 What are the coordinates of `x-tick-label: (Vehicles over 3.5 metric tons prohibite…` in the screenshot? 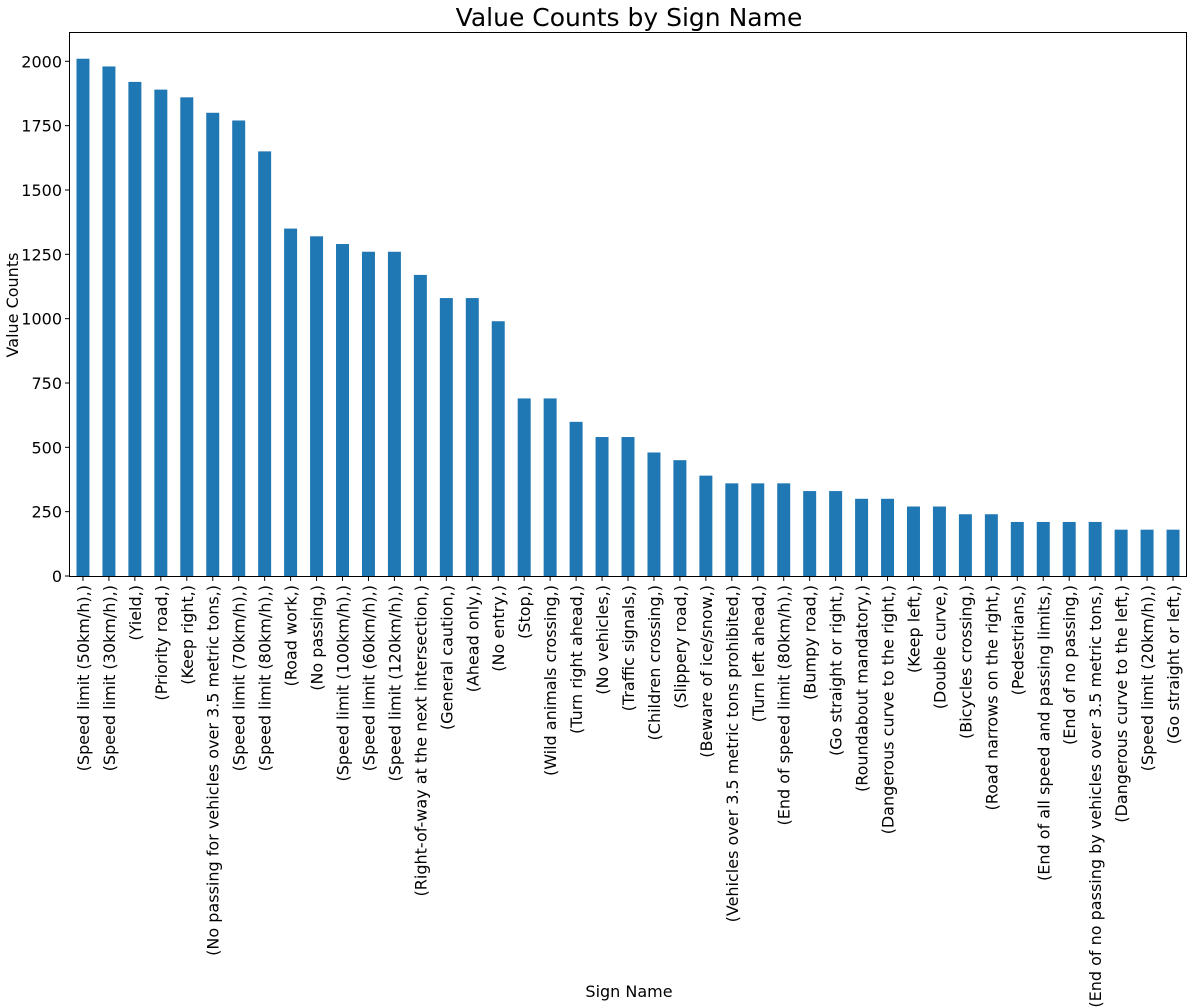 It's located at (732, 753).